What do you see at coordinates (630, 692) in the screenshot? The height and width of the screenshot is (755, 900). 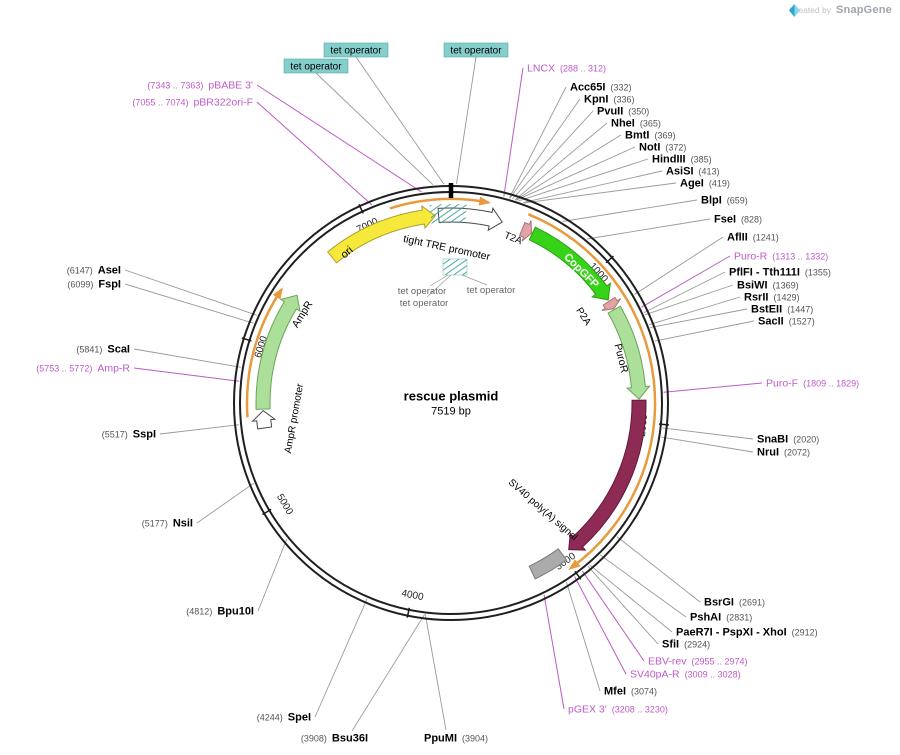 I see `site-label-MfeI: MfeI (3074)` at bounding box center [630, 692].